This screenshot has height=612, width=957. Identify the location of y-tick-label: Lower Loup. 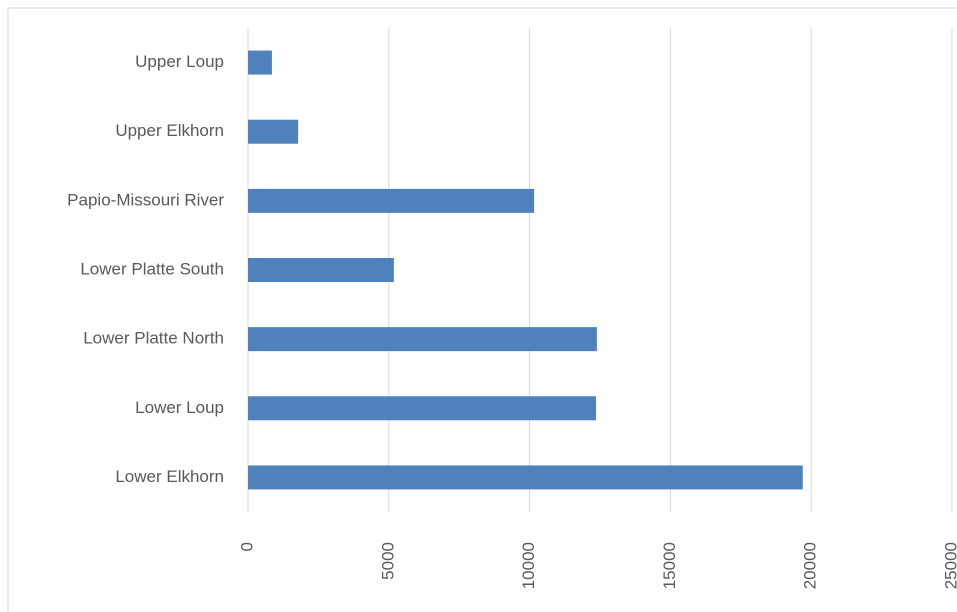
(179, 407).